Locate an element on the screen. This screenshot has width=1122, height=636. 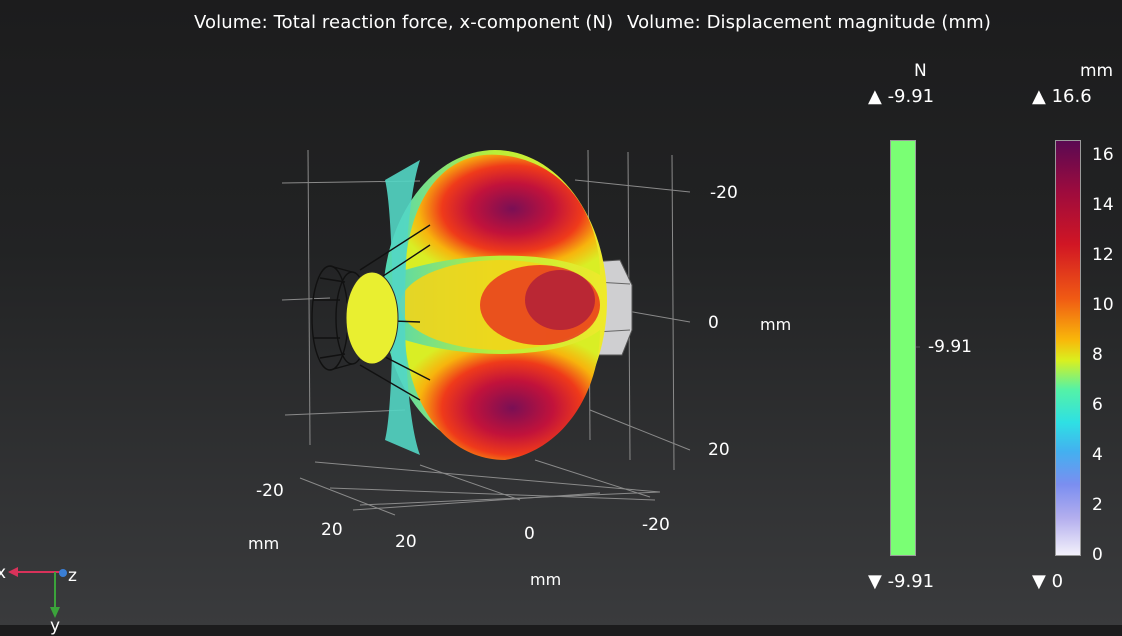
force-color-bar is located at coordinates (903, 348).